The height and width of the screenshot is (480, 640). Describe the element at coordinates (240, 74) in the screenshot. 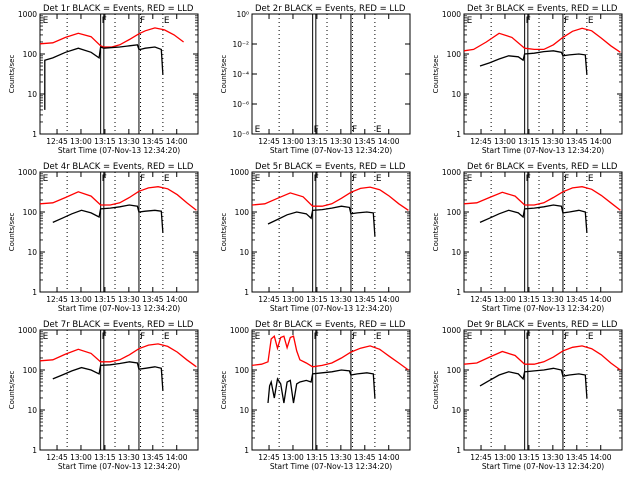

I see `y-tick-label: 10⁻⁴` at that location.